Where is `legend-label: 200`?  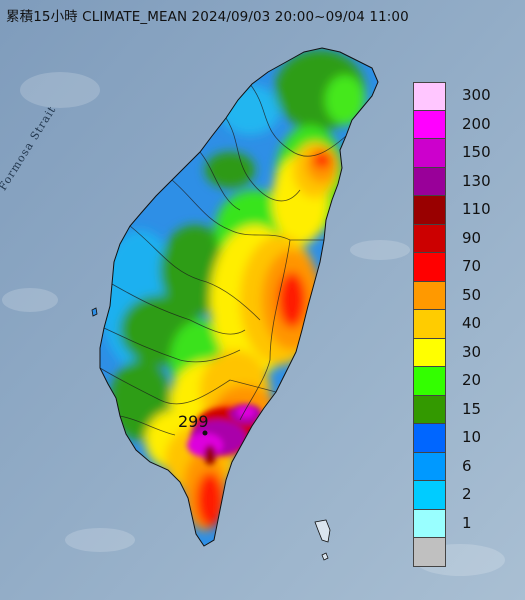
legend-label: 200 is located at coordinates (476, 123).